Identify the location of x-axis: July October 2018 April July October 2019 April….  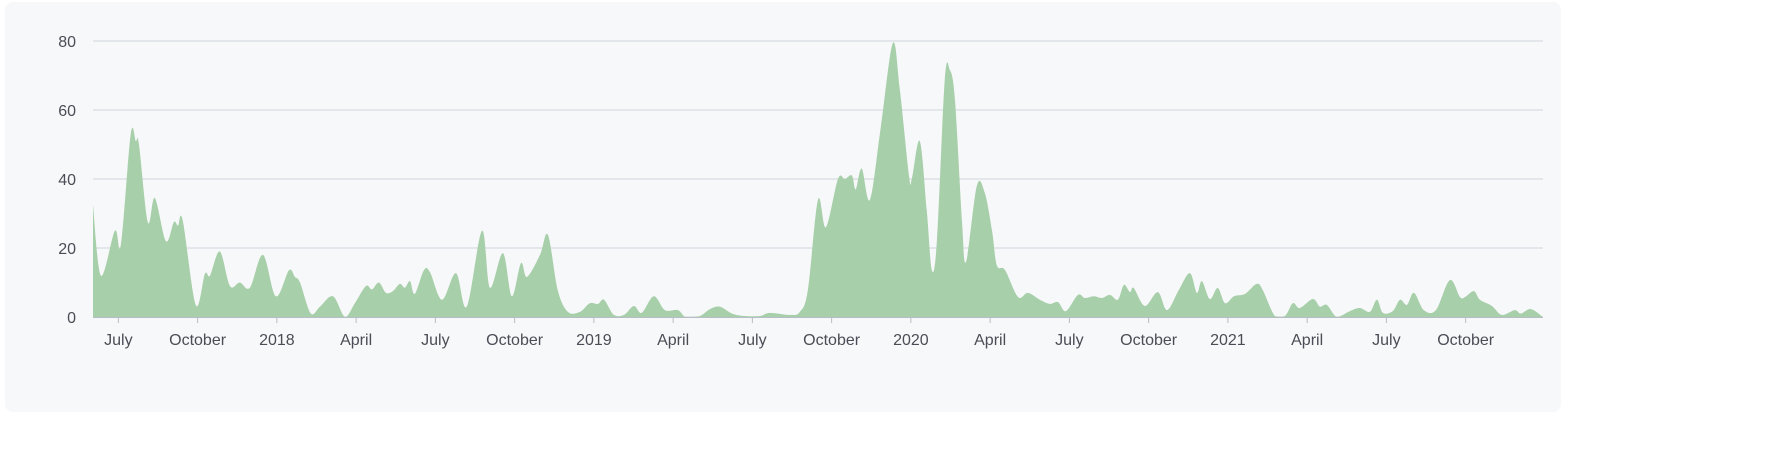
(799, 333).